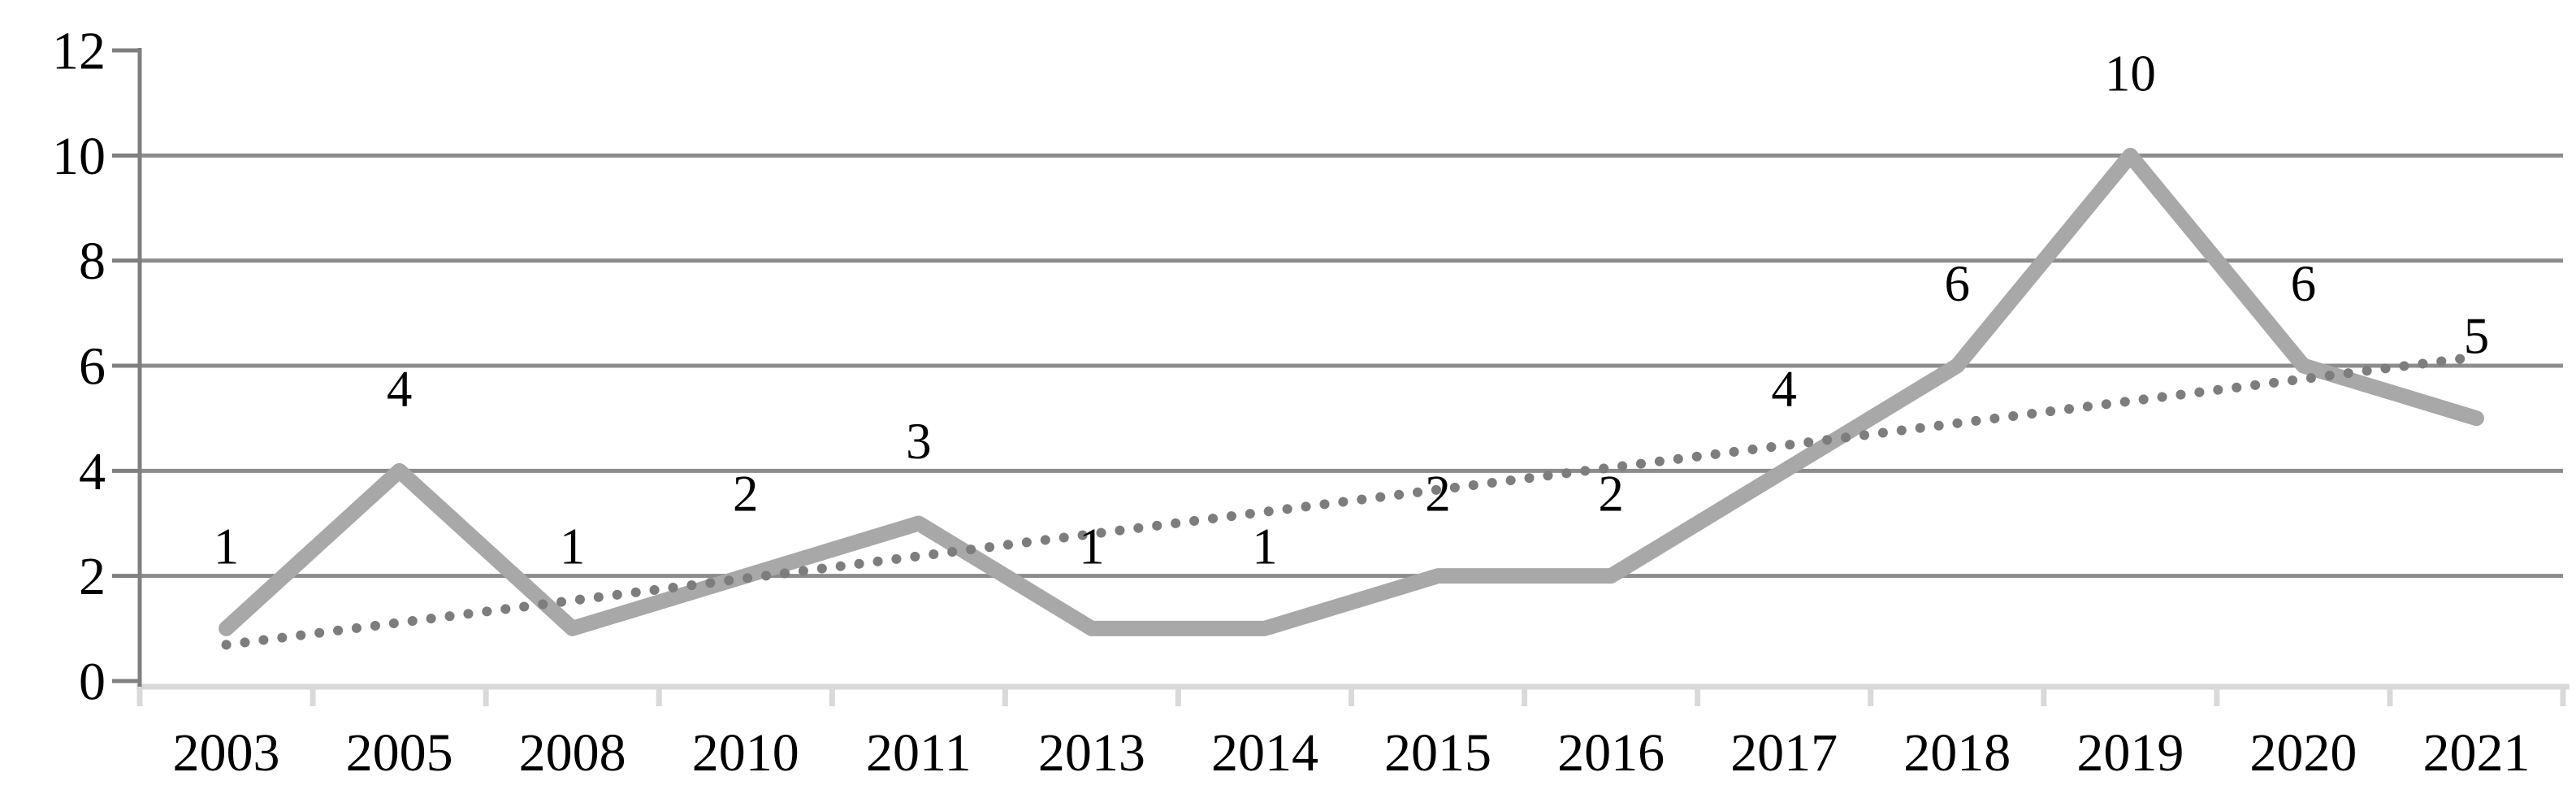 Image resolution: width=2576 pixels, height=807 pixels. I want to click on x-tick-label: 2003, so click(226, 753).